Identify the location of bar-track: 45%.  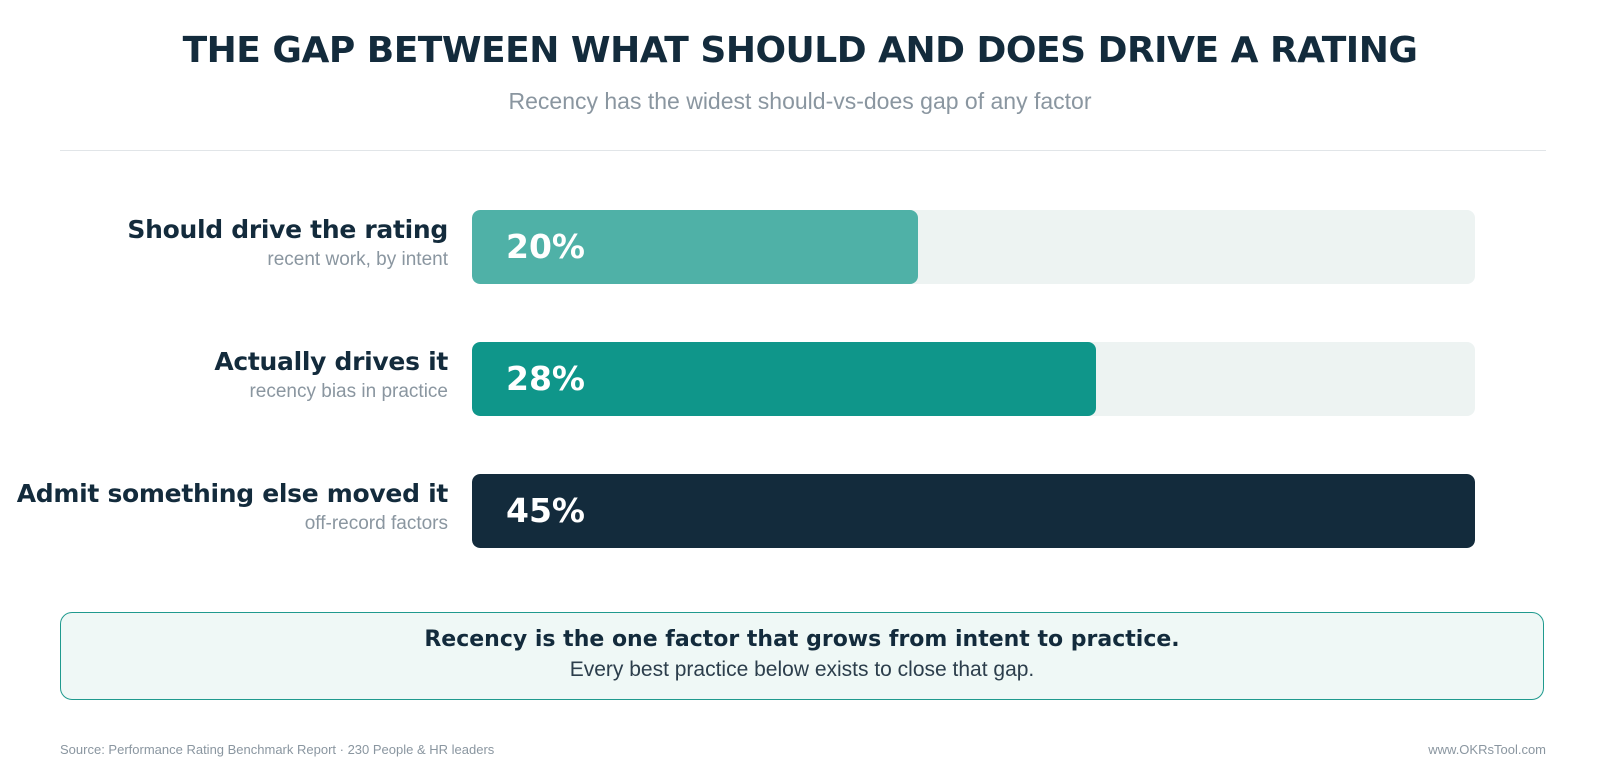
(973, 511).